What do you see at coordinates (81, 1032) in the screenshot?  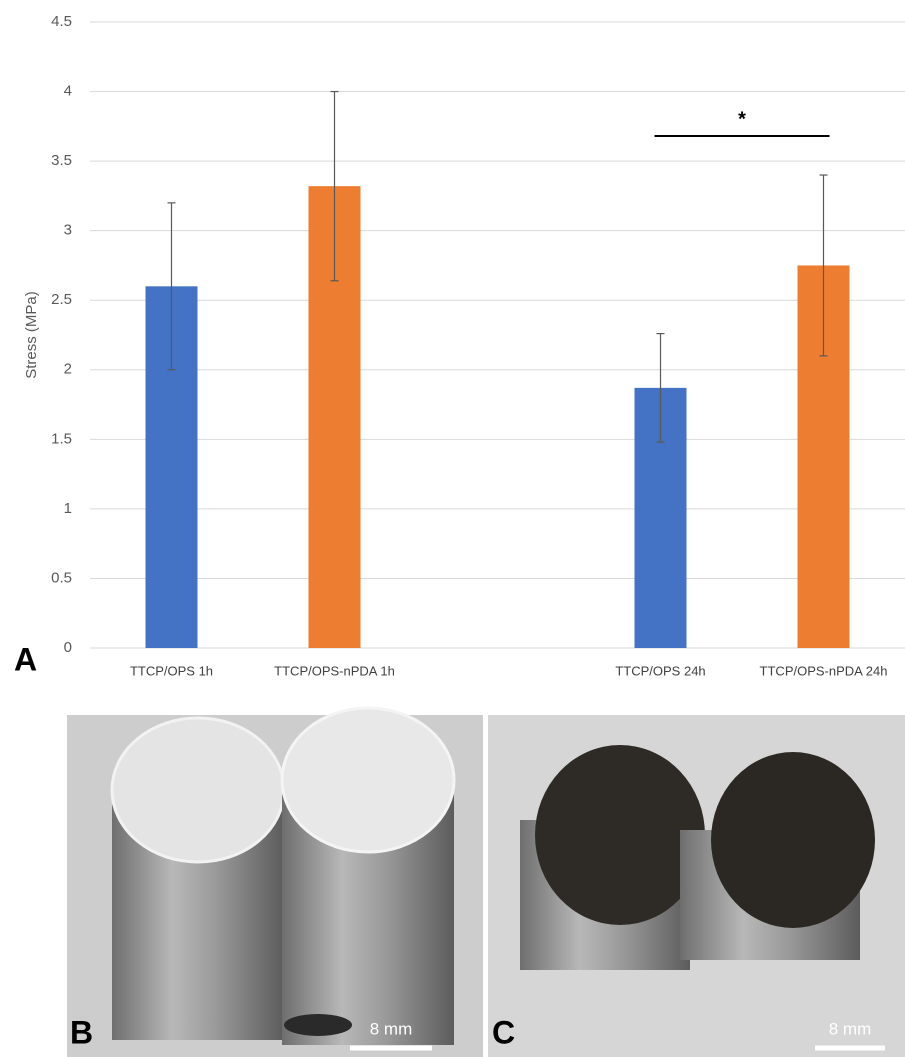 I see `panel-label: B` at bounding box center [81, 1032].